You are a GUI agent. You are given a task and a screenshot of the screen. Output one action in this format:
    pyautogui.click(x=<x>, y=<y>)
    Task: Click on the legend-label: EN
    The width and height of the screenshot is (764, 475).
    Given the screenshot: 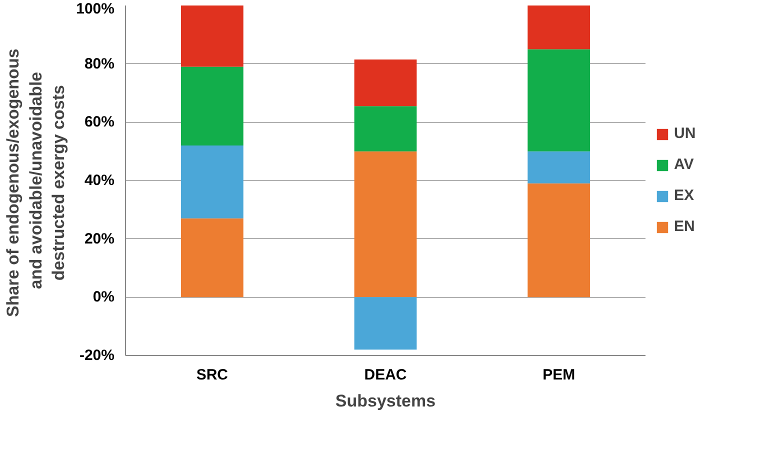 What is the action you would take?
    pyautogui.click(x=684, y=226)
    